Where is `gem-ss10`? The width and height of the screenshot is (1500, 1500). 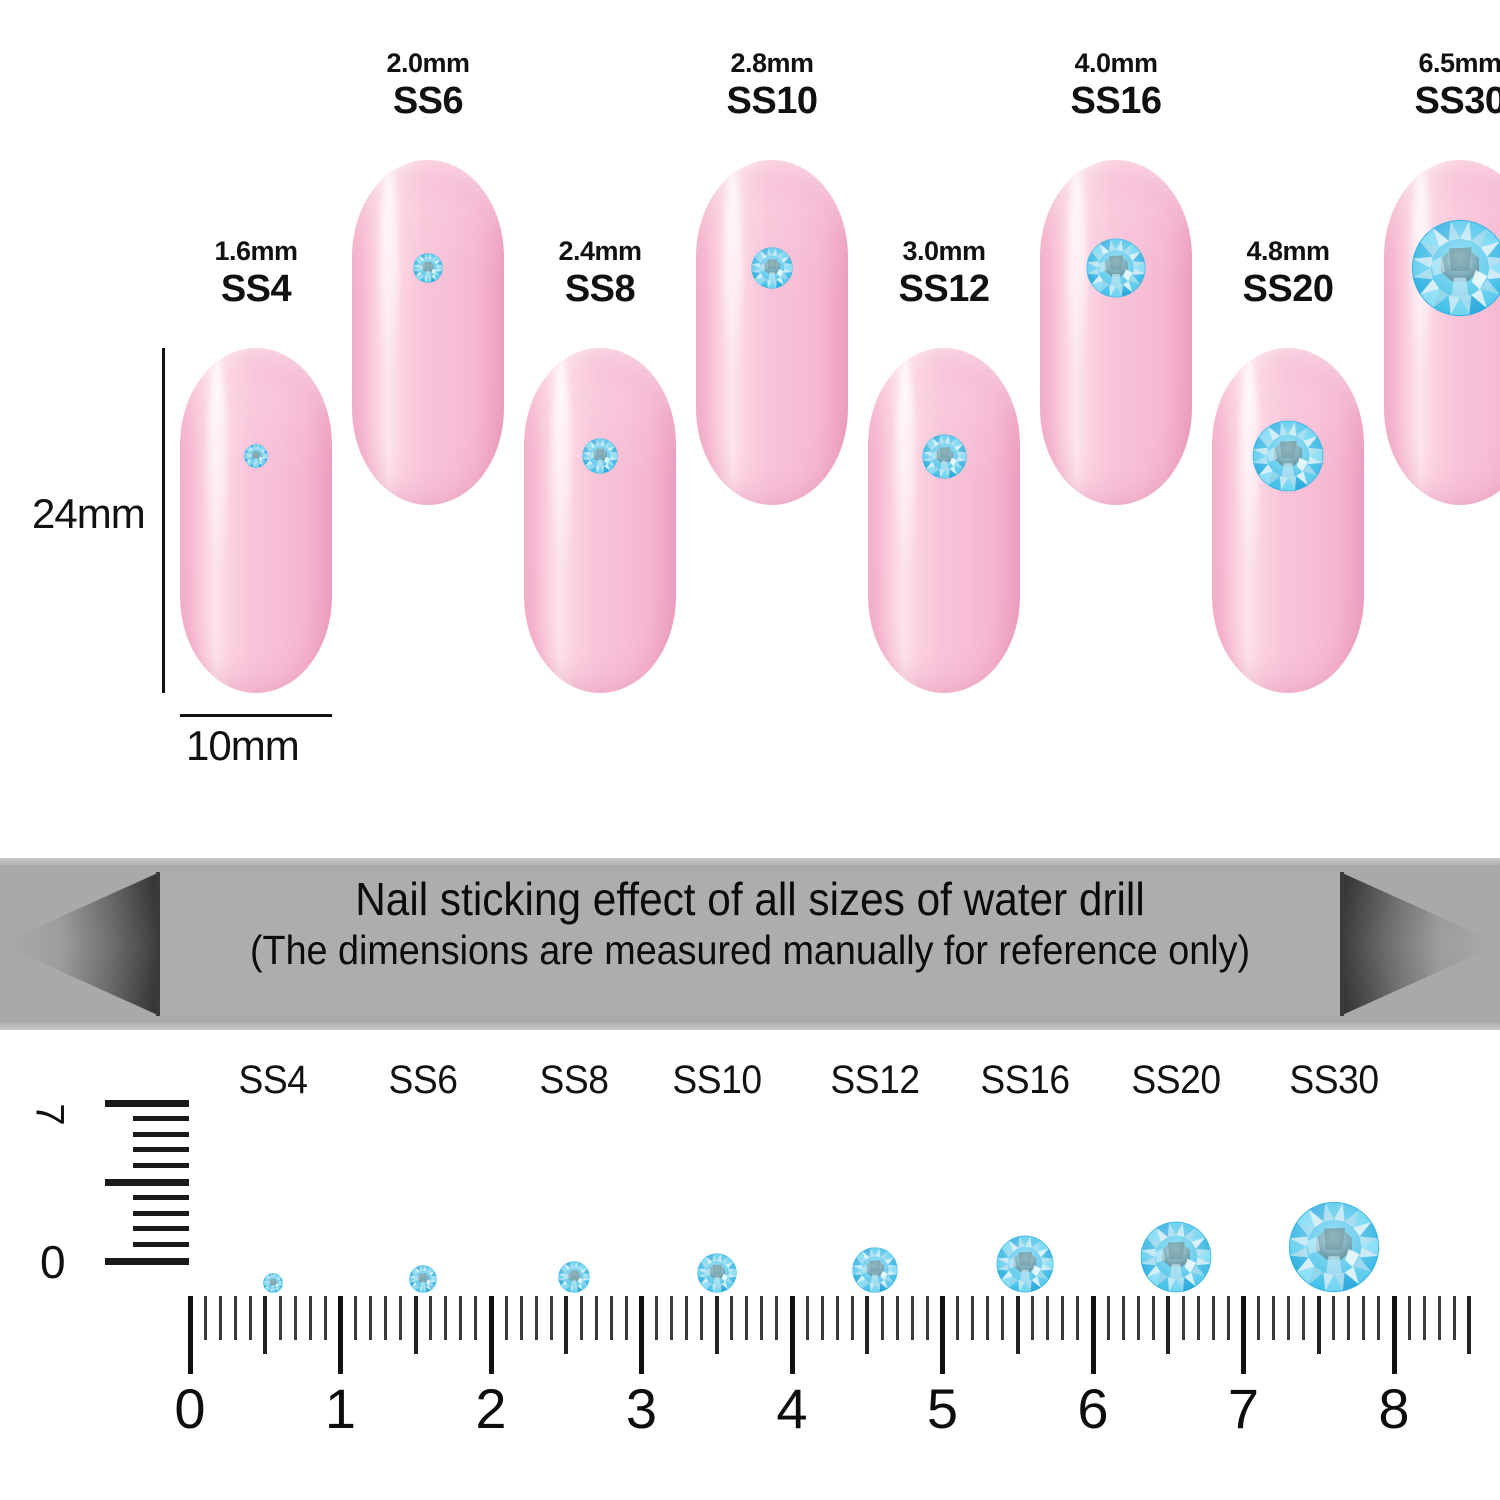
gem-ss10 is located at coordinates (772, 268).